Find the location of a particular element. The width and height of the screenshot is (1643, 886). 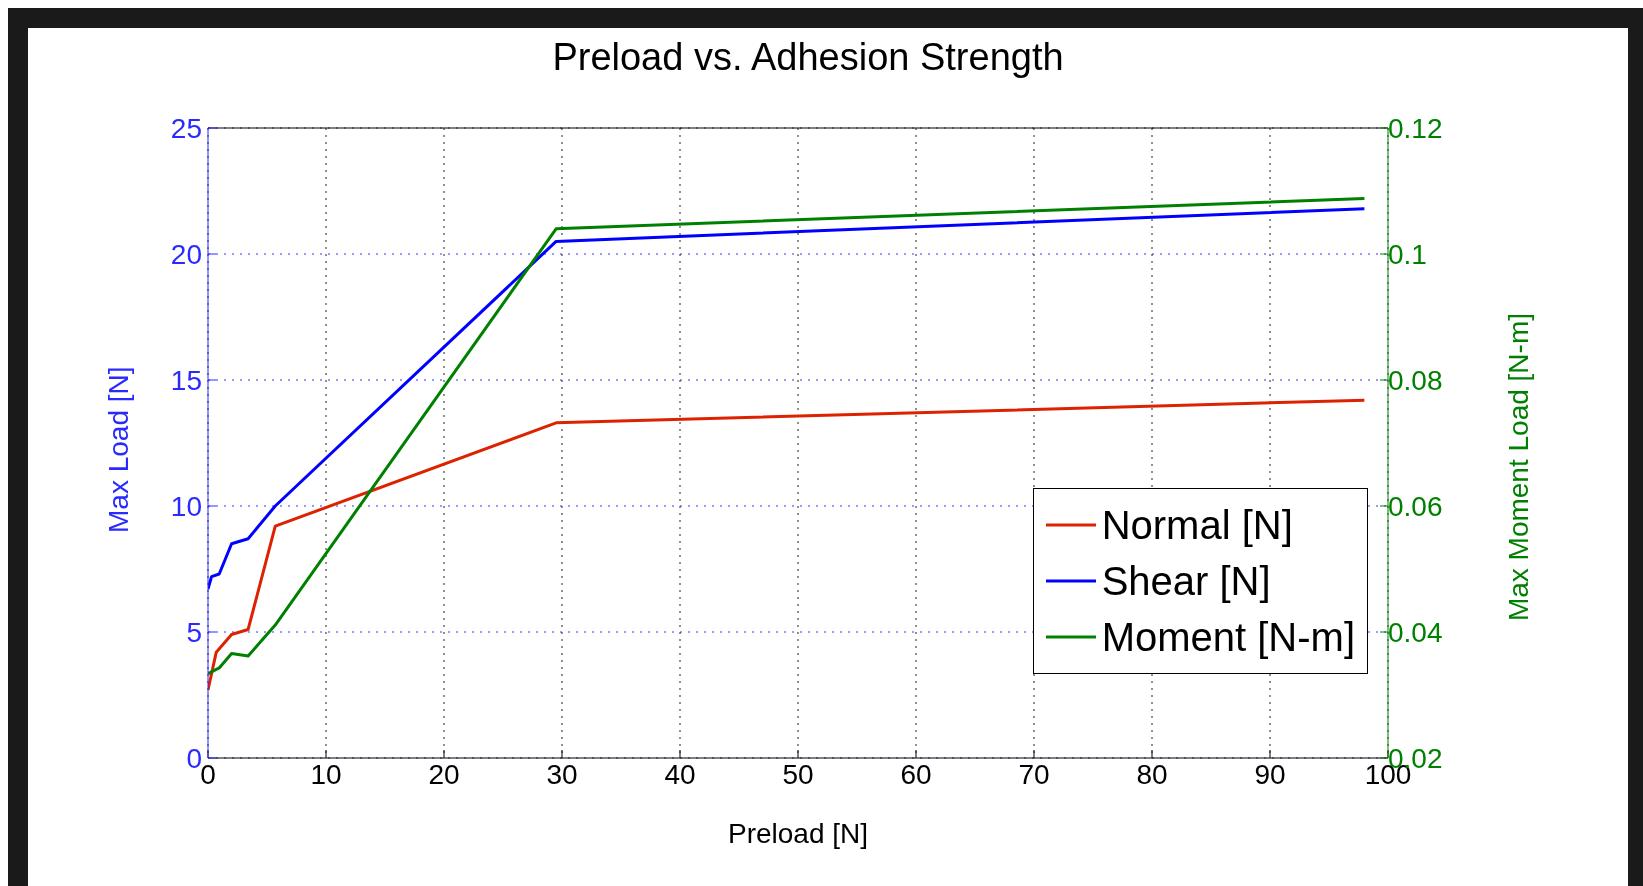

y-tick-label: 15 is located at coordinates (186, 380).